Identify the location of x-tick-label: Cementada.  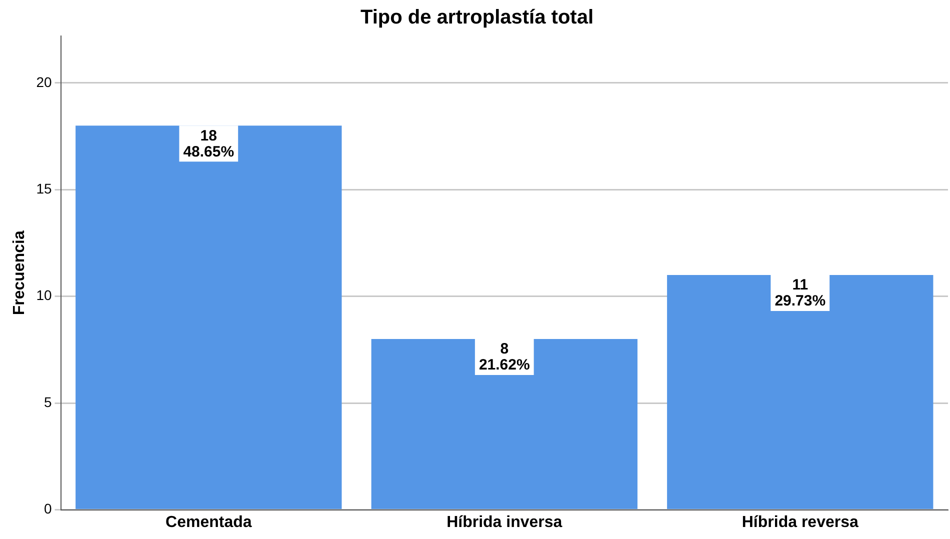
(209, 522).